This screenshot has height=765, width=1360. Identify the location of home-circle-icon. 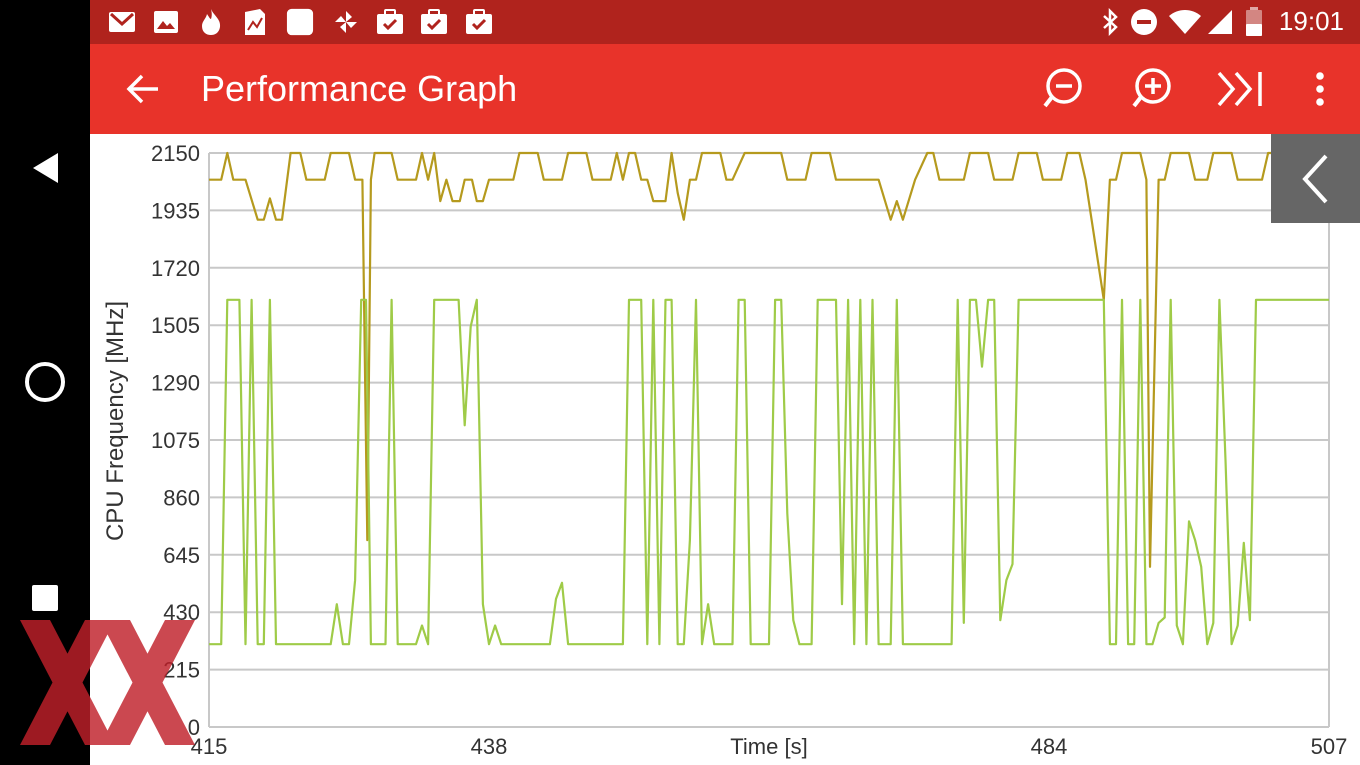
(45, 382).